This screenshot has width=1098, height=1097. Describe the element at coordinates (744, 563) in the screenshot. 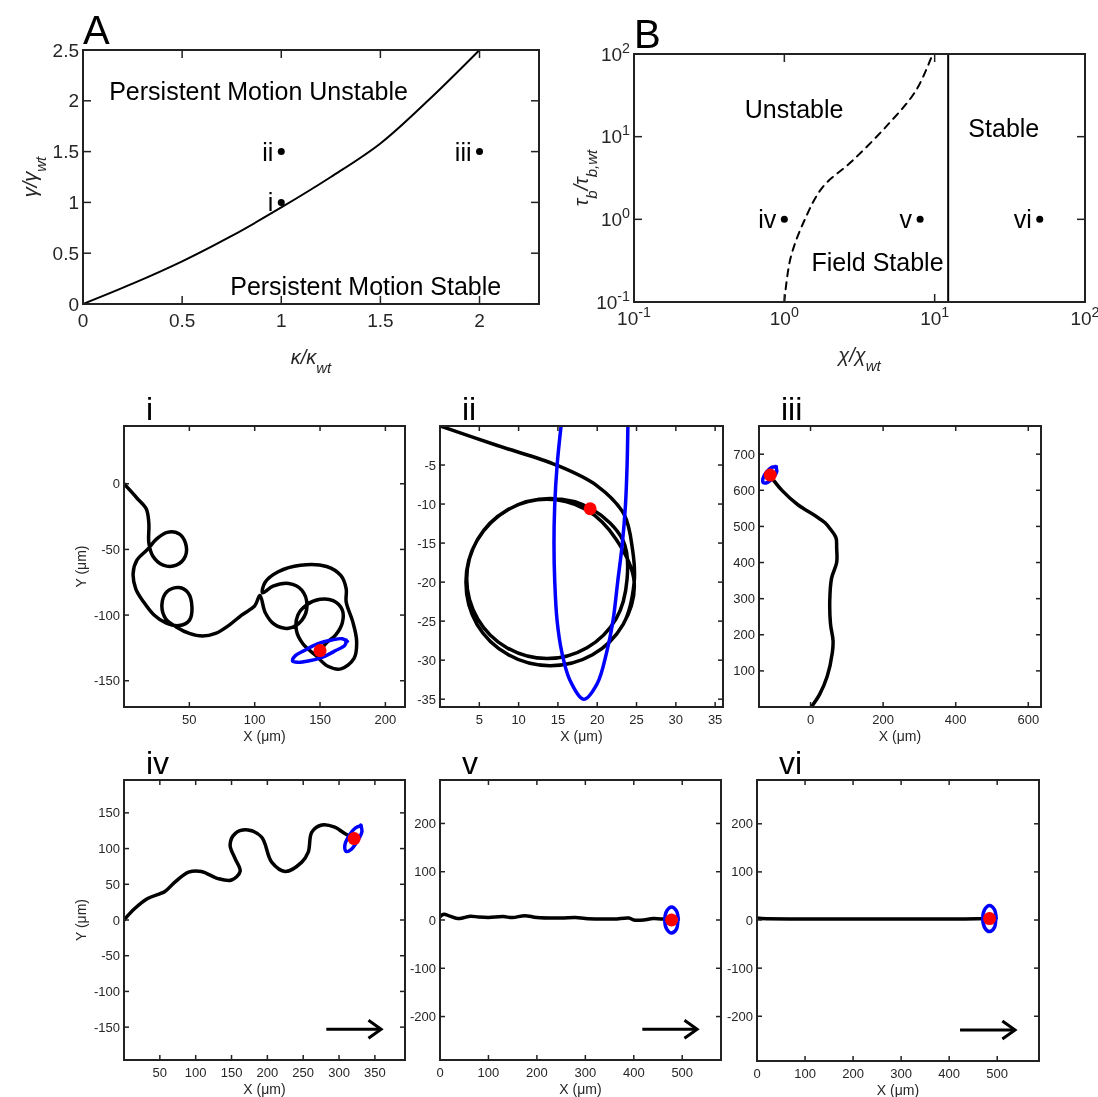

I see `y-tick-label: 400` at that location.